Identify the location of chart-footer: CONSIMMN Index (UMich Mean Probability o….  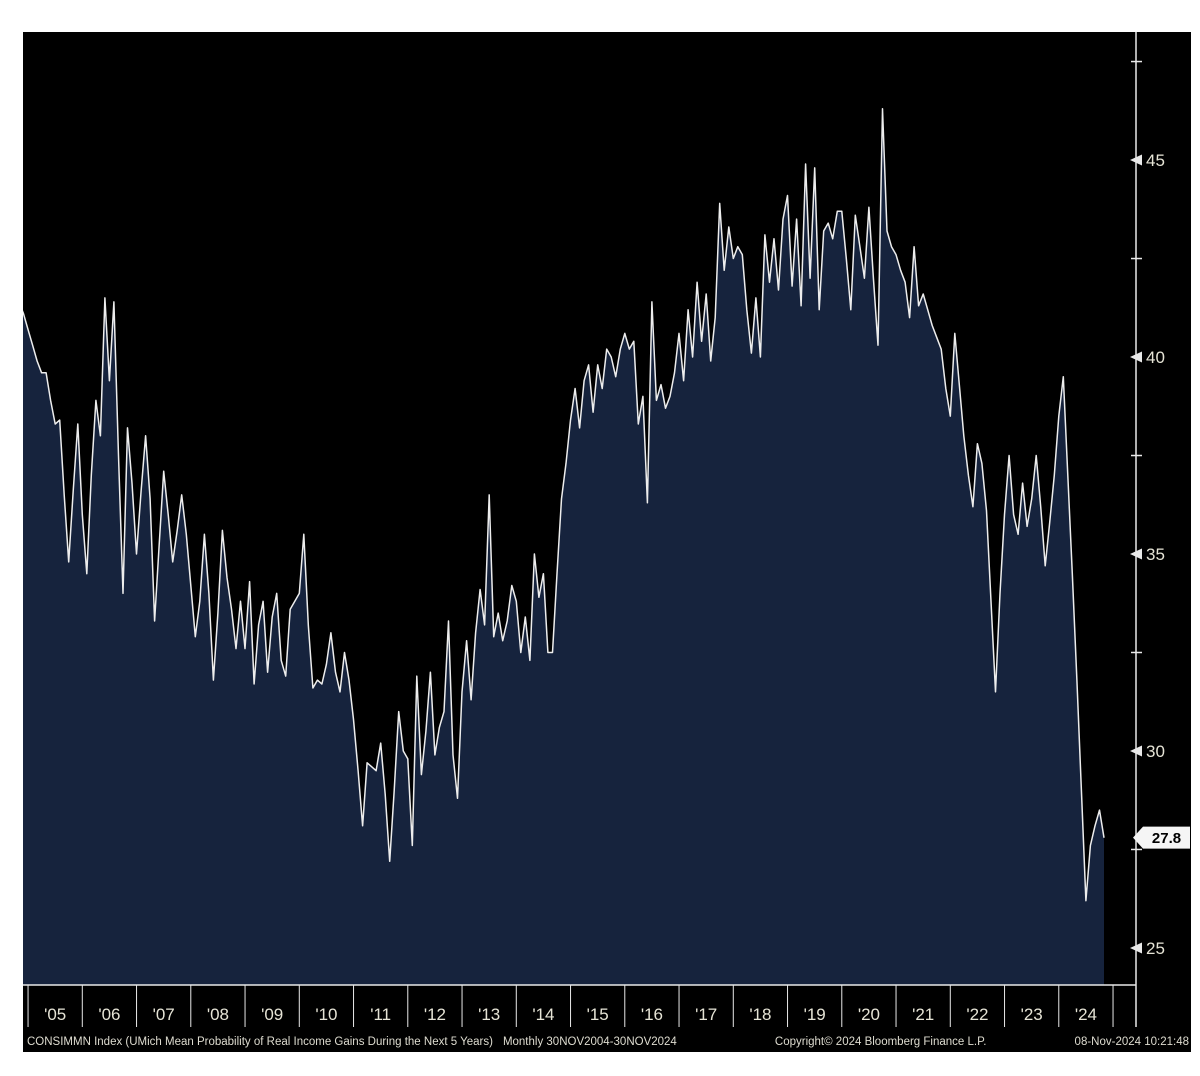
(608, 1041).